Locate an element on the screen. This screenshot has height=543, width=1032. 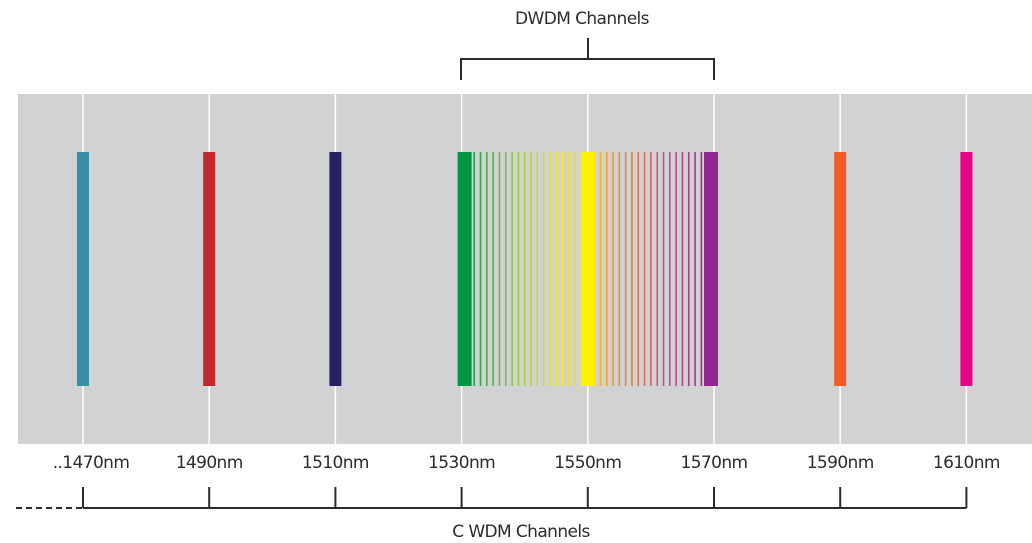
dwdm-bracket: DWDM Channels is located at coordinates (587, 44).